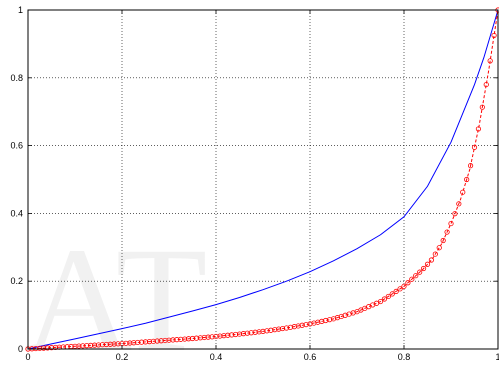 The height and width of the screenshot is (366, 499). I want to click on x-tick-label: 0.6, so click(310, 357).